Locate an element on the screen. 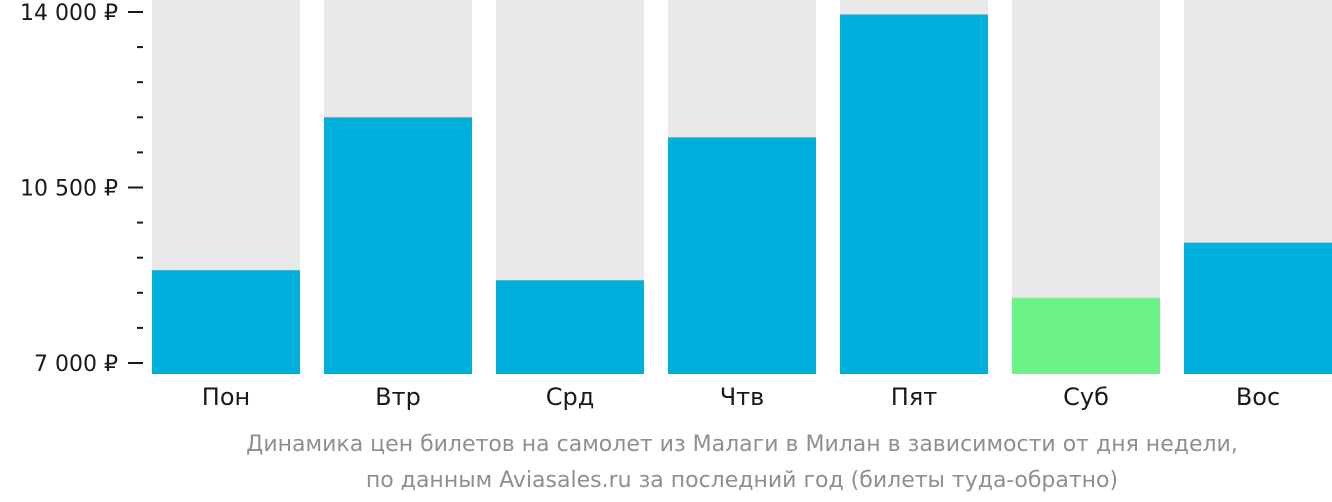 Image resolution: width=1332 pixels, height=502 pixels. bar-Втр is located at coordinates (398, 246).